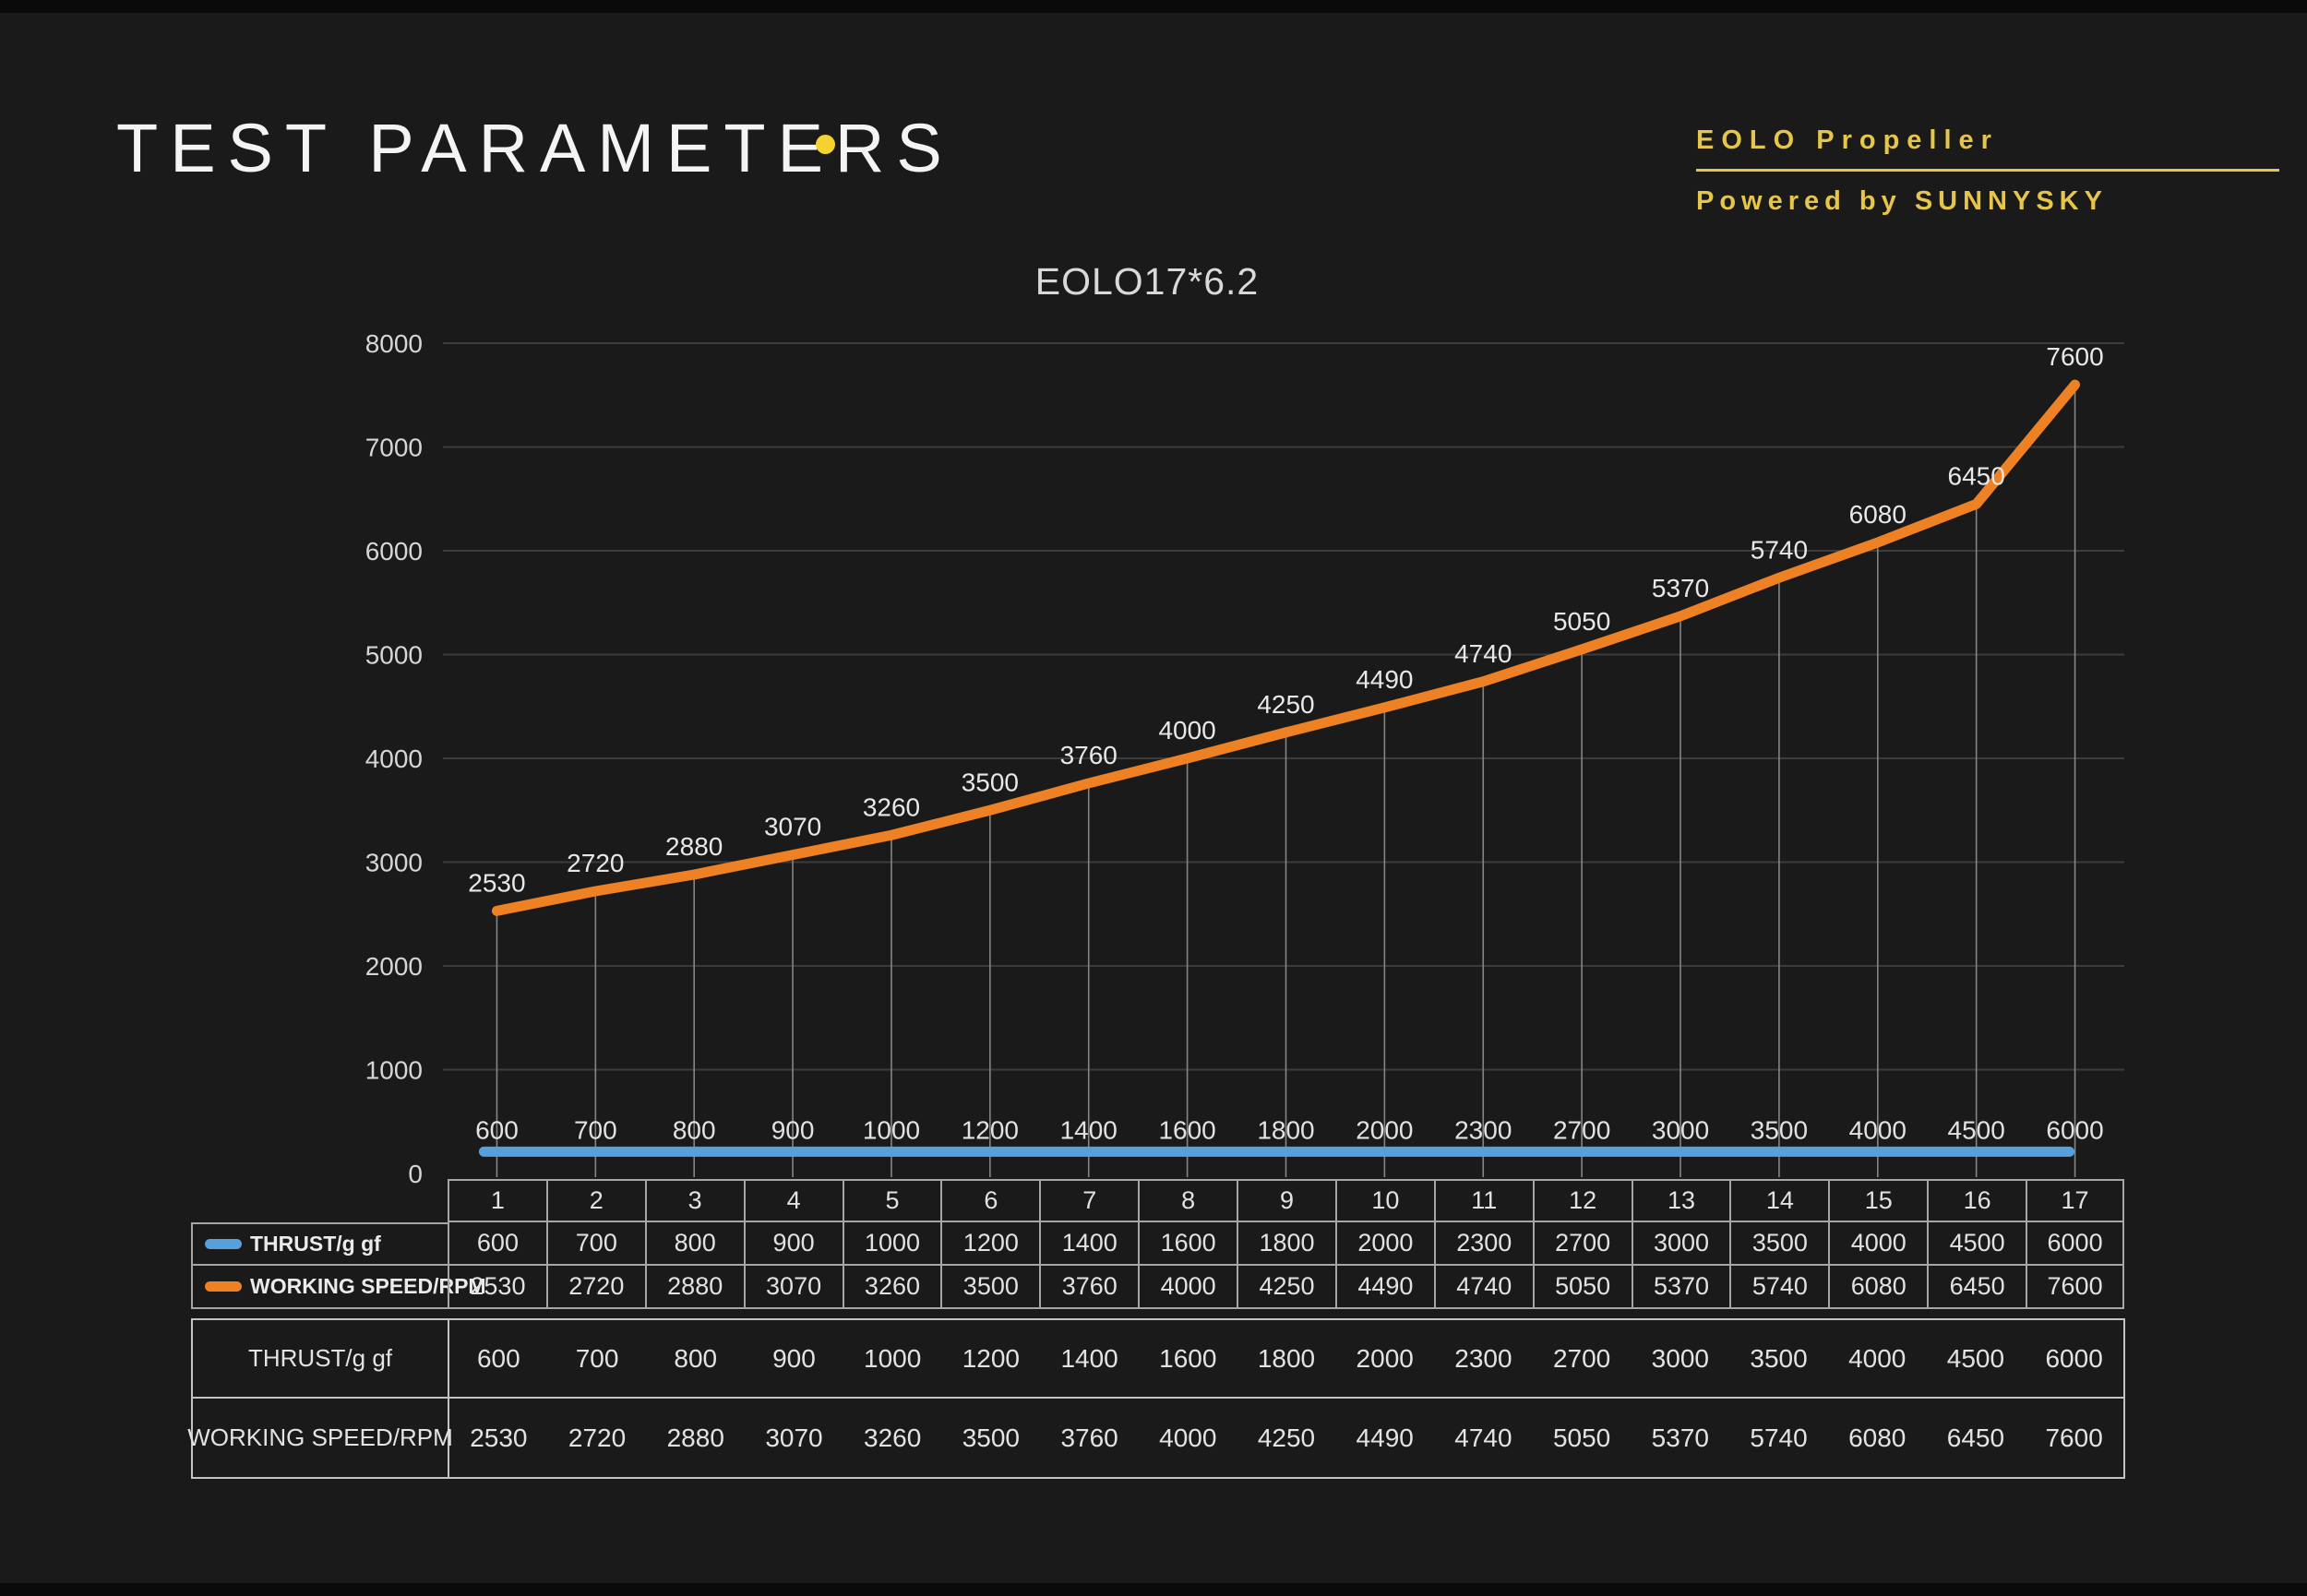 The width and height of the screenshot is (2307, 1596). Describe the element at coordinates (1089, 1437) in the screenshot. I see `summary-value-cell: 3760` at that location.